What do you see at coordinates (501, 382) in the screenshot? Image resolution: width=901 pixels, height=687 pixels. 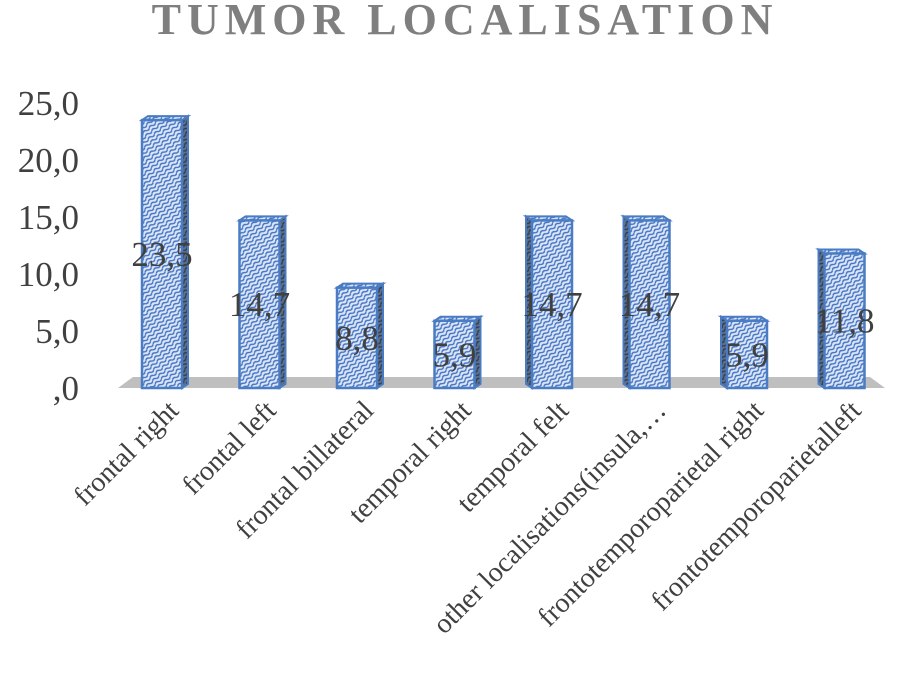 I see `chart-floor` at bounding box center [501, 382].